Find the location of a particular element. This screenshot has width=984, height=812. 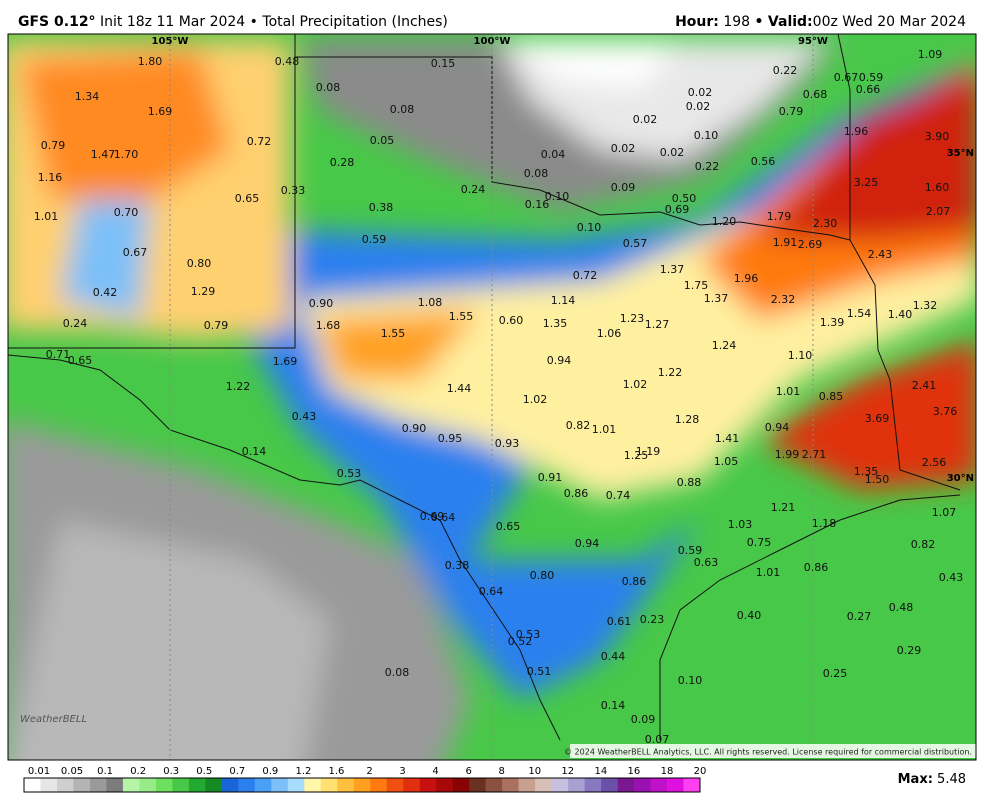

legend-level: 0.01 is located at coordinates (39, 771).